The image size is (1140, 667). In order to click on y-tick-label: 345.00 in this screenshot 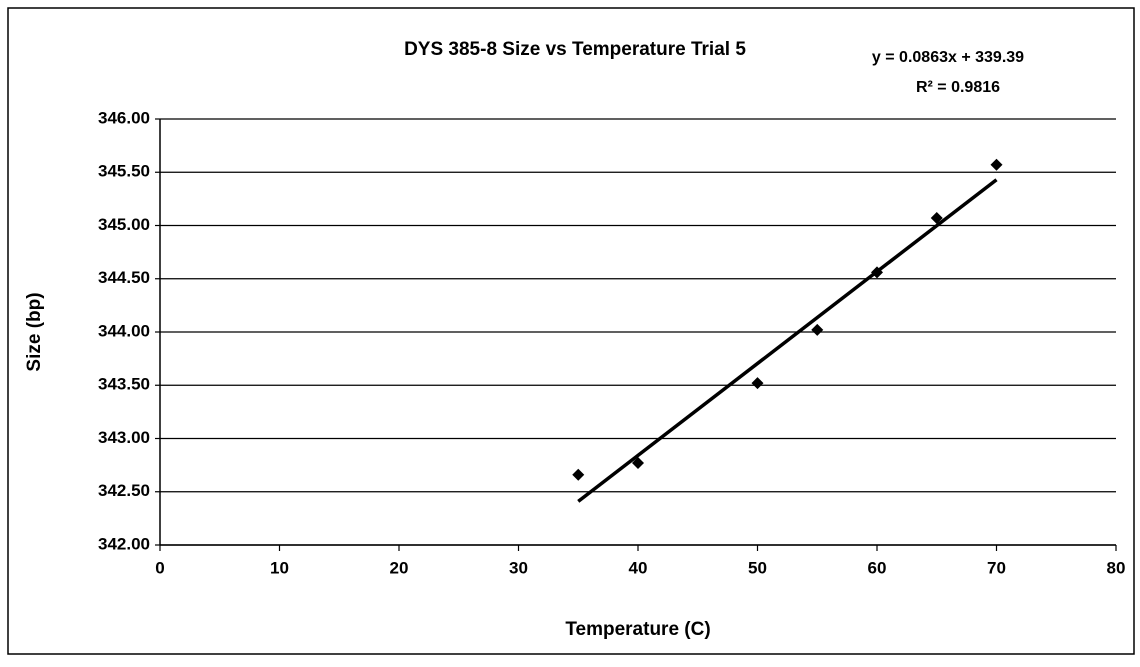, I will do `click(124, 224)`.